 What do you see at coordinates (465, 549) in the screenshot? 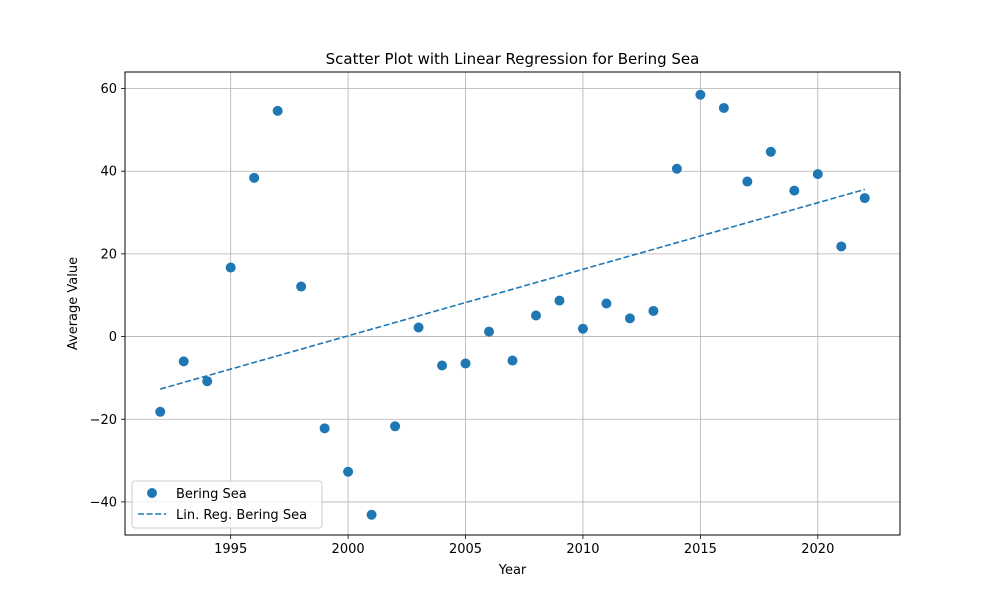
I see `x-tick-label: 2005` at bounding box center [465, 549].